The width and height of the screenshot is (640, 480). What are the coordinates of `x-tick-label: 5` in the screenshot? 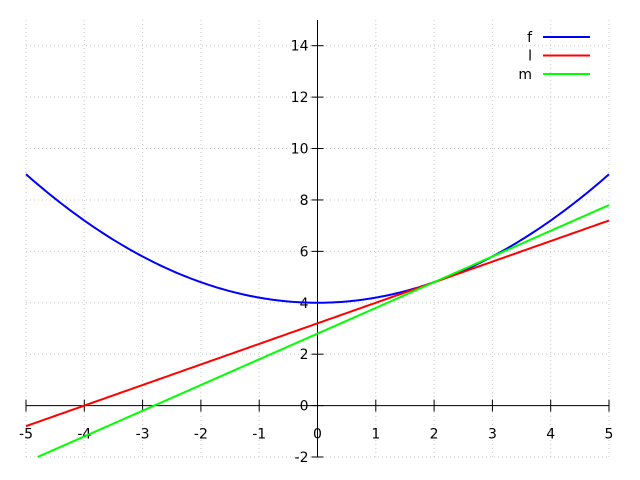 It's located at (609, 435).